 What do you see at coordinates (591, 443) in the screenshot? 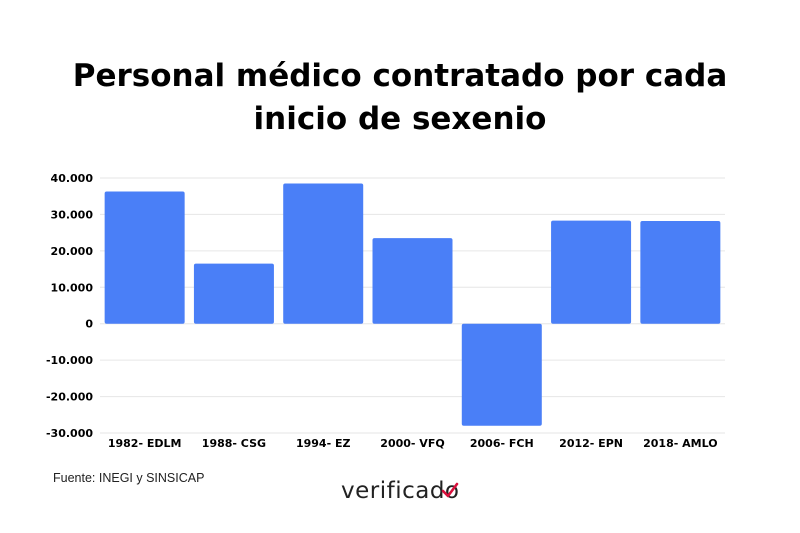
I see `x-tick-label: 2012- EPN` at bounding box center [591, 443].